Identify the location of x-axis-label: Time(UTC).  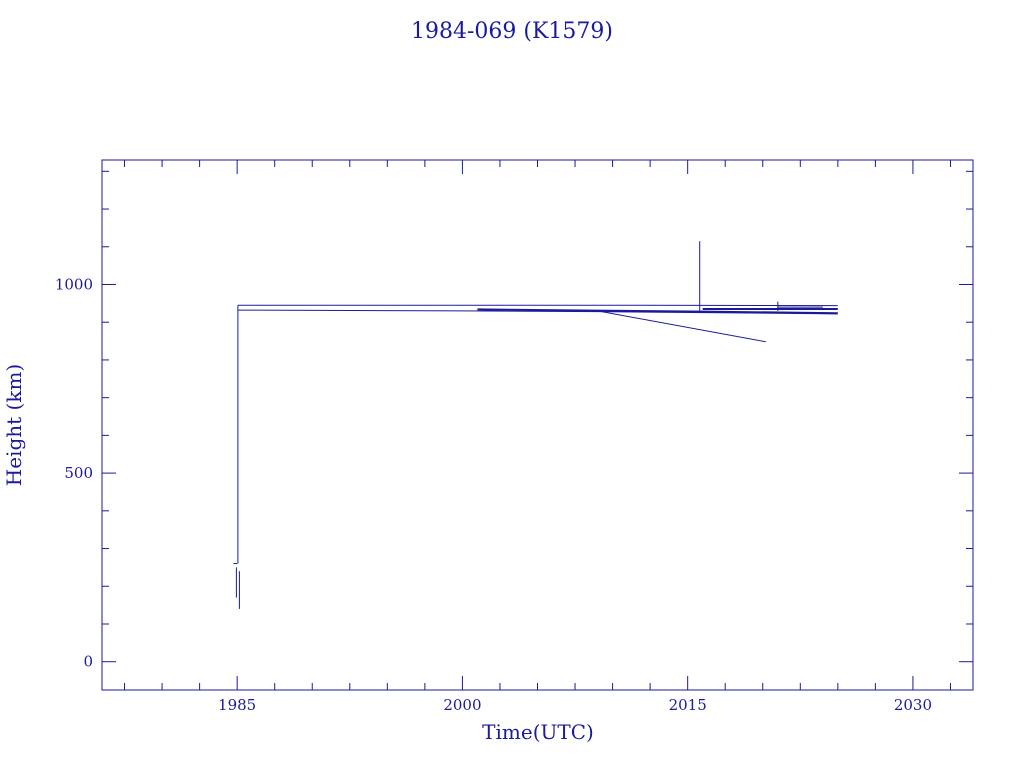
(538, 732).